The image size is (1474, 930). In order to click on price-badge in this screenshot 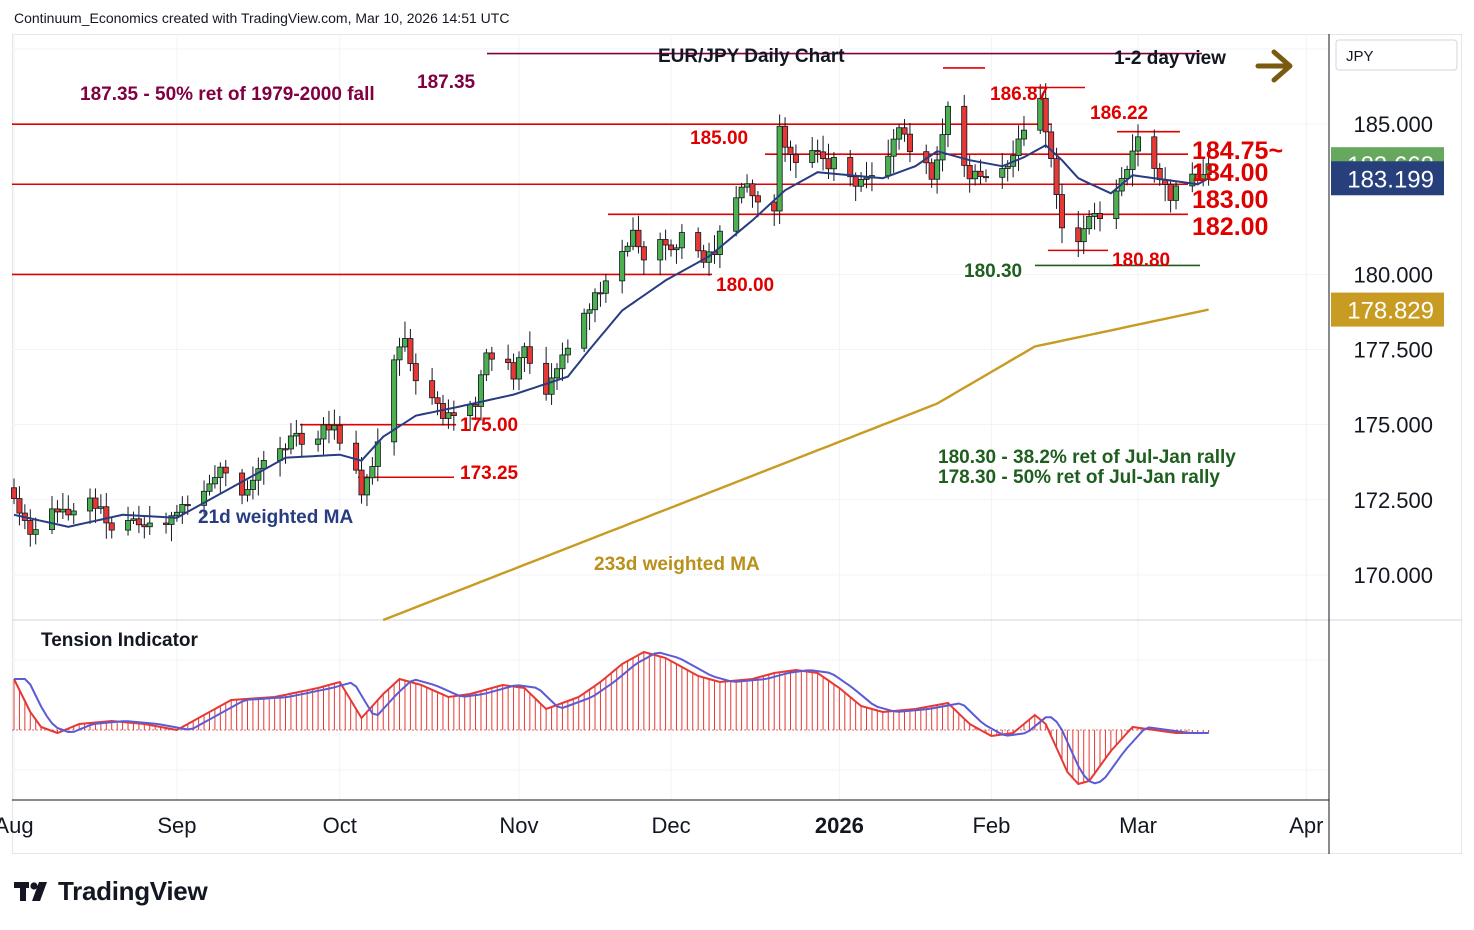, I will do `click(1387, 309)`.